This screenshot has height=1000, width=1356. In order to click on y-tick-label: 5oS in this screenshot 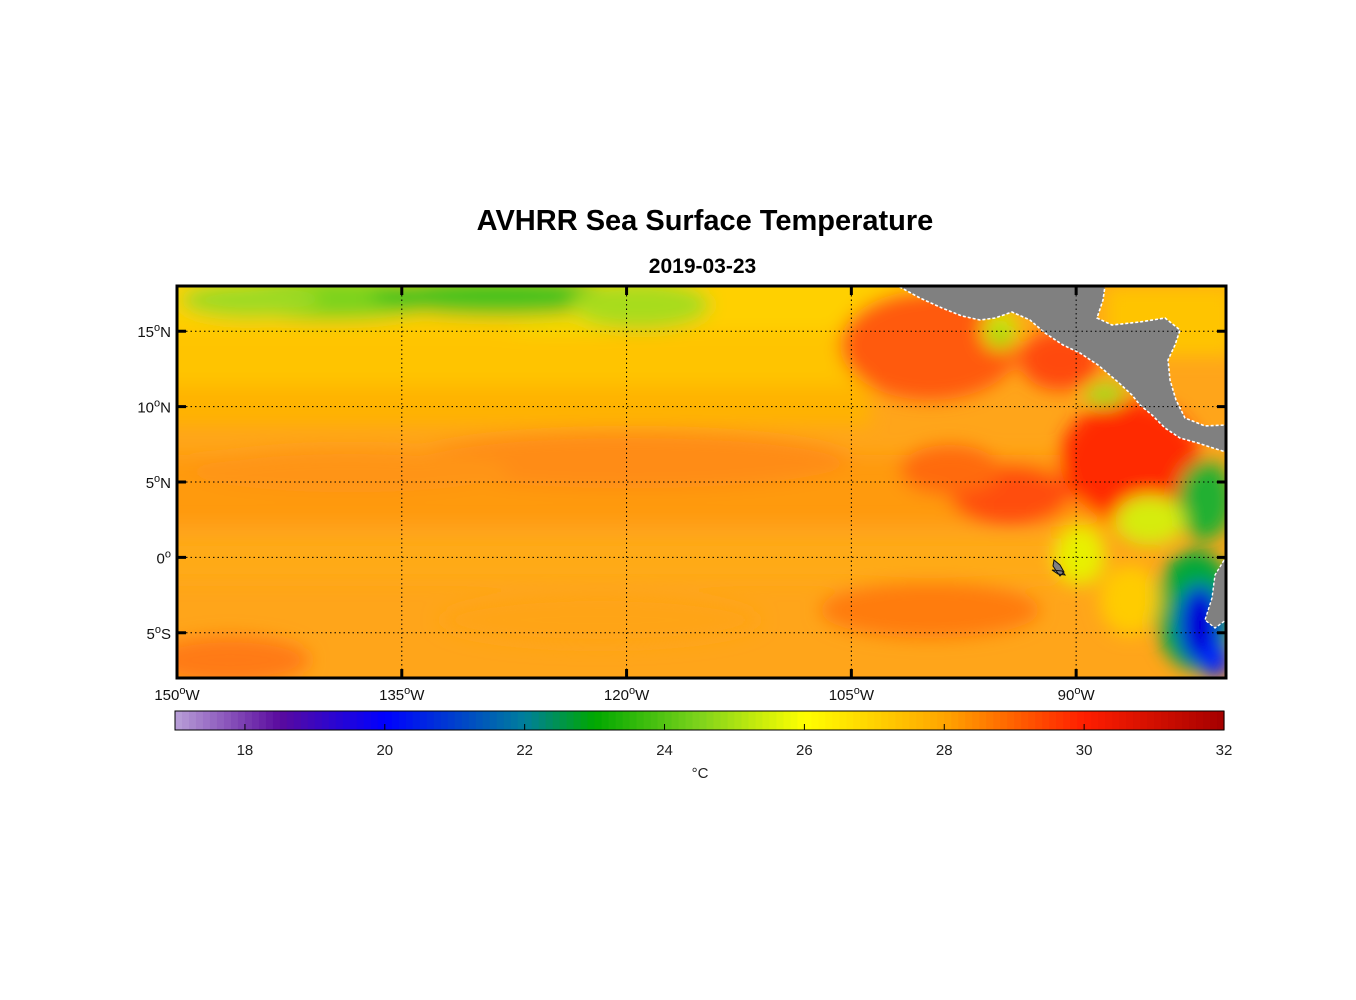, I will do `click(159, 633)`.